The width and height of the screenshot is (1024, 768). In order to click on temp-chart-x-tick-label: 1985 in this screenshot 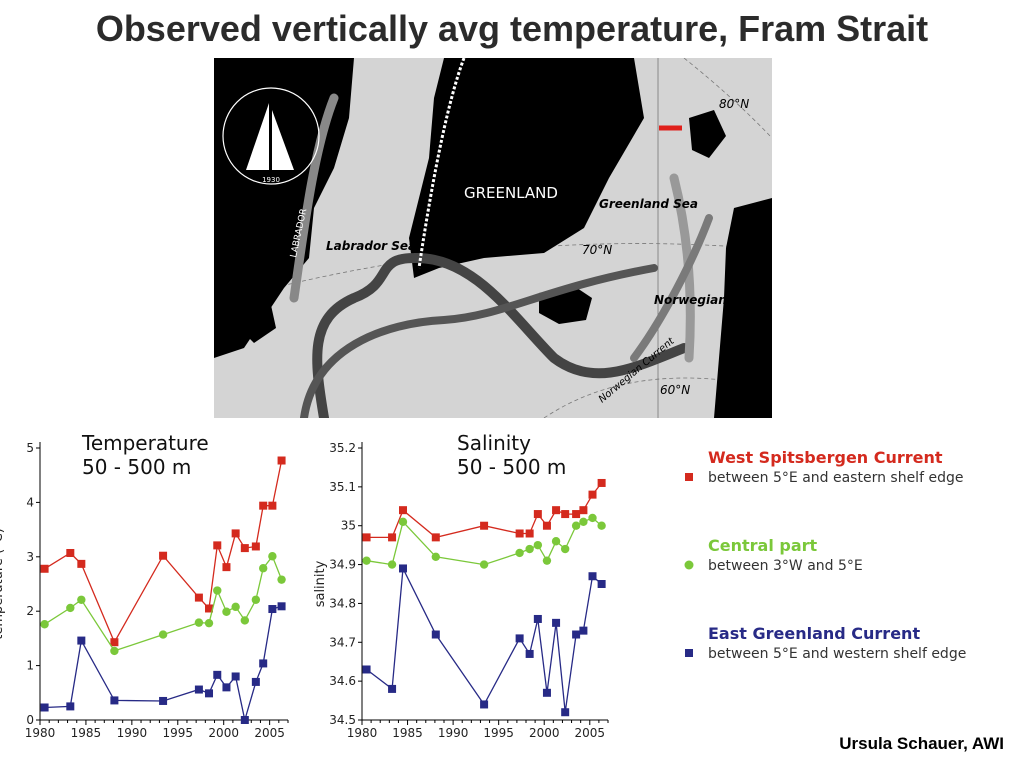, I will do `click(86, 733)`.